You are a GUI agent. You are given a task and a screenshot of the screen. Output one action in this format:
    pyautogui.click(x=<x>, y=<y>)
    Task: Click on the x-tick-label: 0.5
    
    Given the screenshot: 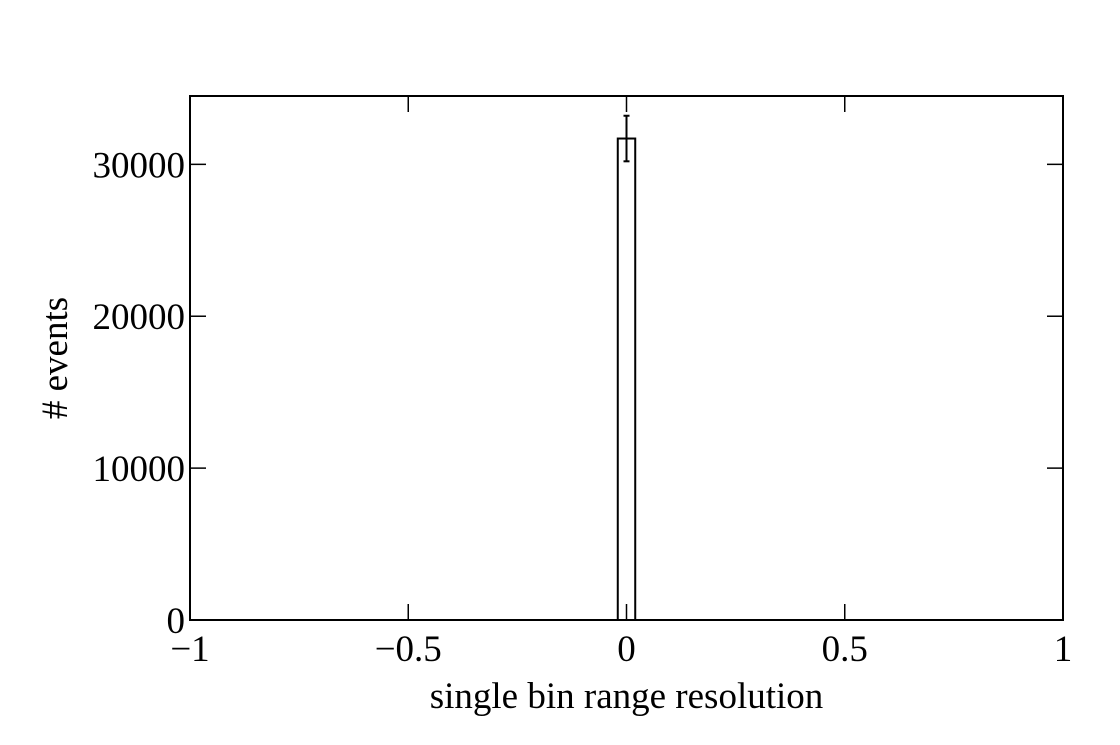 What is the action you would take?
    pyautogui.click(x=845, y=649)
    